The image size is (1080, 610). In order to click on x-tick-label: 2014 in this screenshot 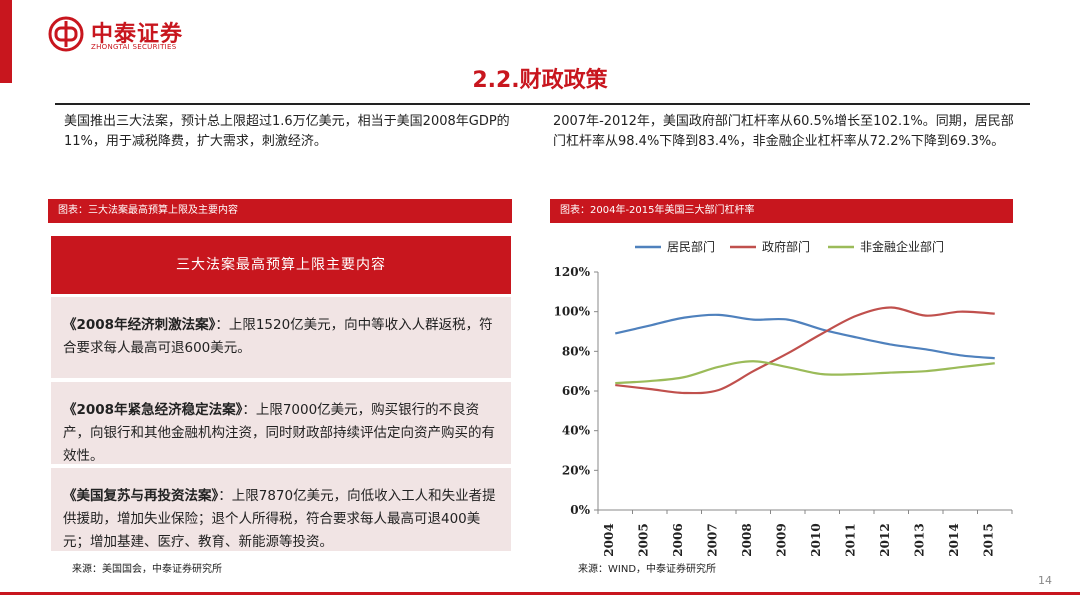, I will do `click(954, 539)`.